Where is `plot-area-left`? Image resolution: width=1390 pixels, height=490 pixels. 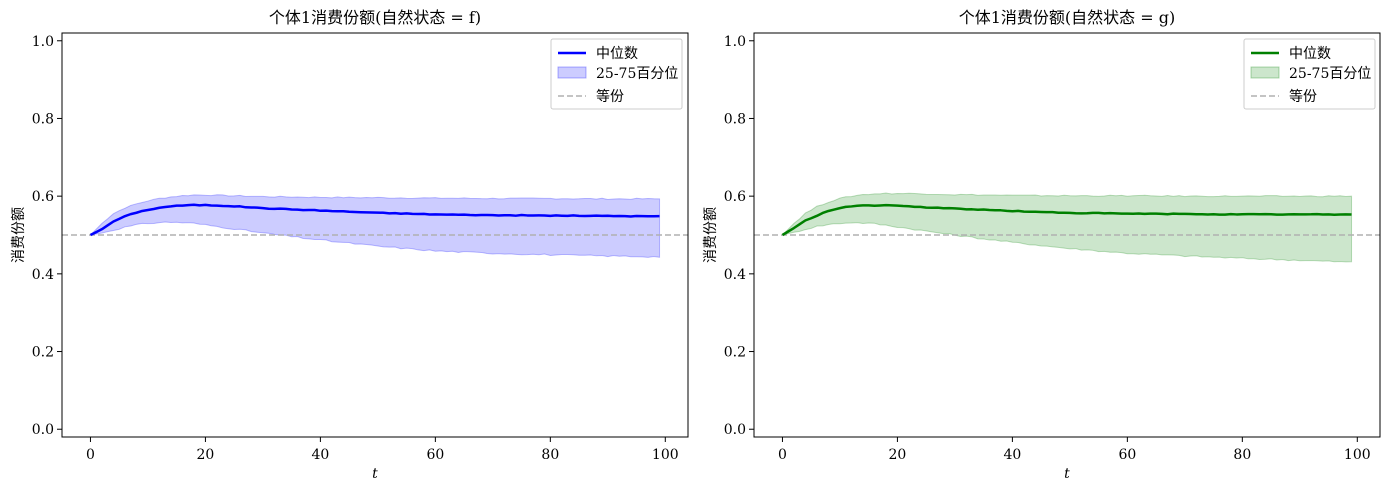
plot-area-left is located at coordinates (375, 226).